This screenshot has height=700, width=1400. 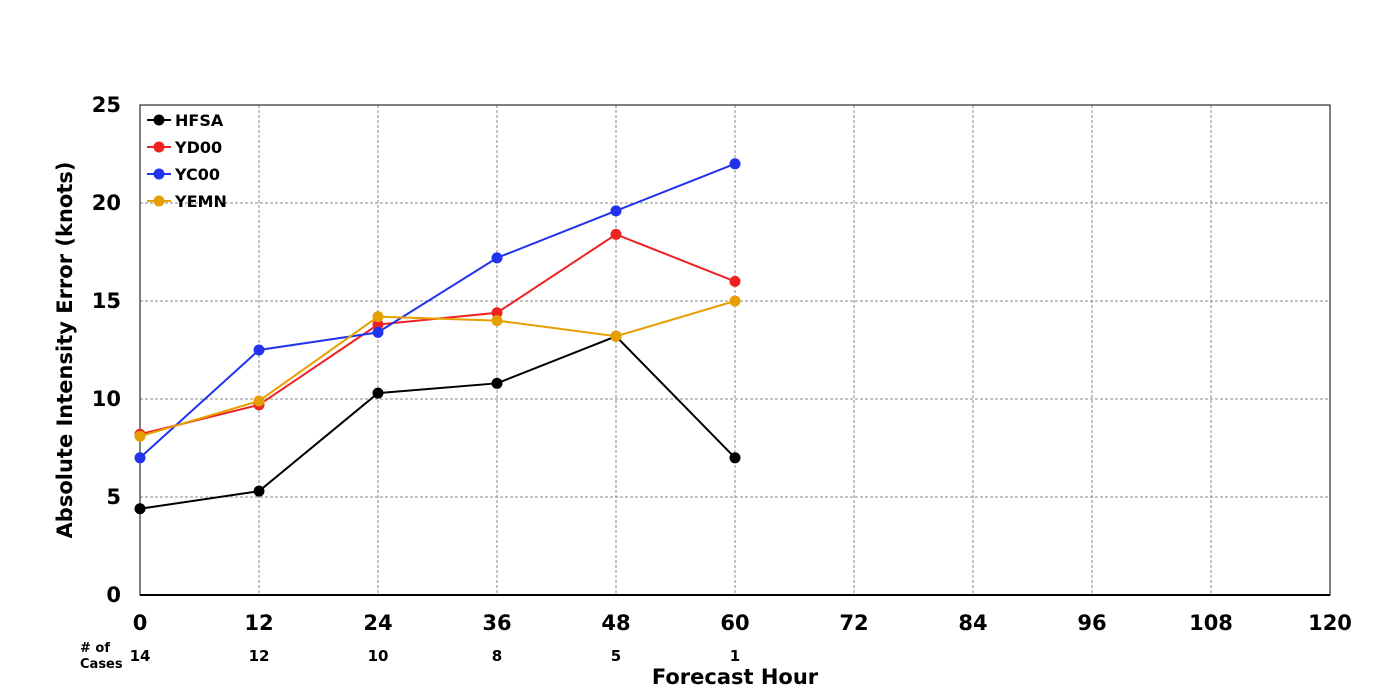 What do you see at coordinates (65, 350) in the screenshot?
I see `y-axis-title: Absolute Intensity Error (knots)` at bounding box center [65, 350].